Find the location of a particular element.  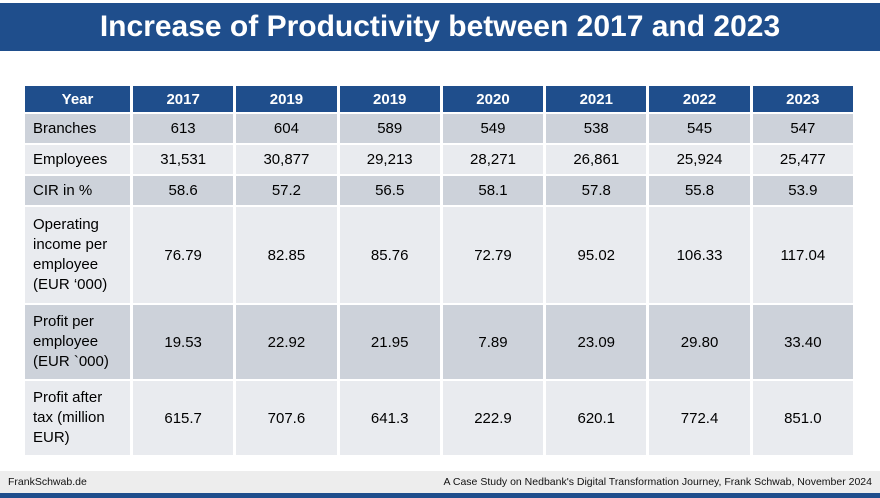

bottom-accent-bar is located at coordinates (440, 495).